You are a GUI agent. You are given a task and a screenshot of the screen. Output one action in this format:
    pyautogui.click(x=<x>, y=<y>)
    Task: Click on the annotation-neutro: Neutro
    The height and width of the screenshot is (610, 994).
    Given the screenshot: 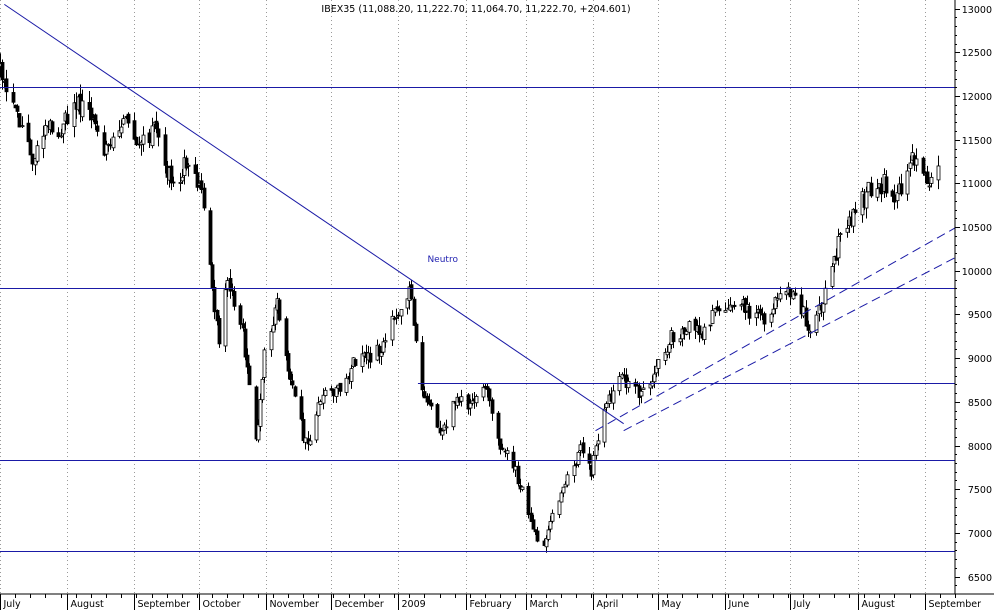 What is the action you would take?
    pyautogui.click(x=442, y=260)
    